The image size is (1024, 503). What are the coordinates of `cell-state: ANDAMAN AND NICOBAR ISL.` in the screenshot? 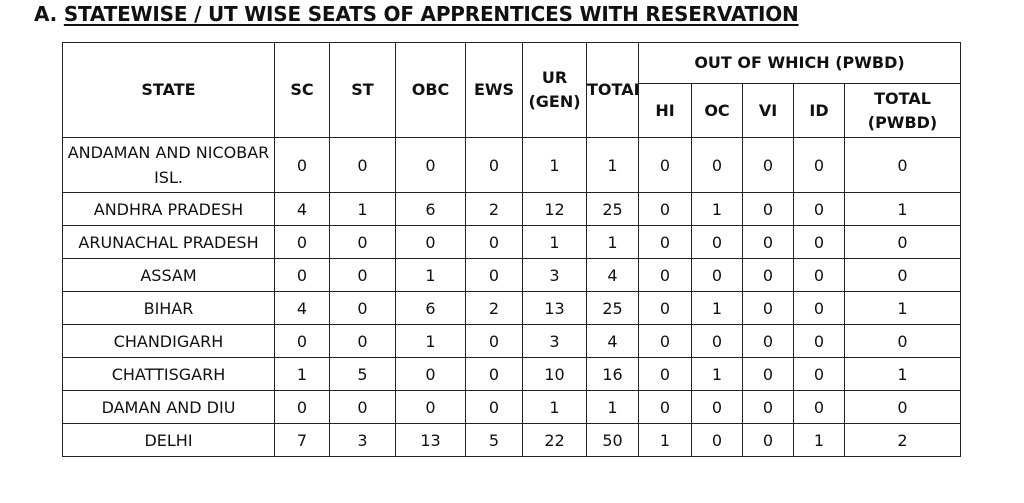 It's located at (168, 165).